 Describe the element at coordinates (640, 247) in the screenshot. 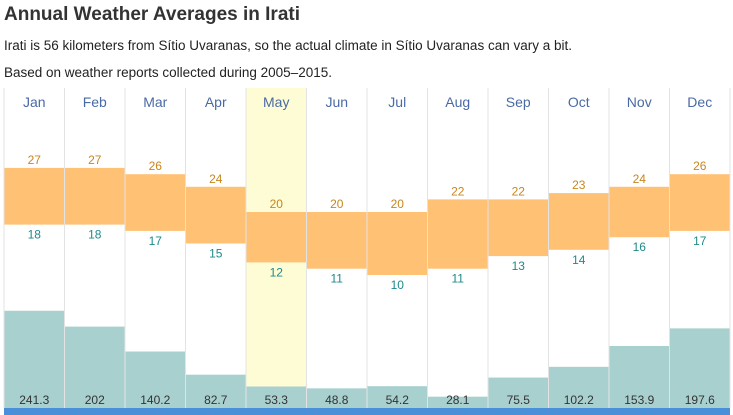

I see `low-temp-label: 16` at that location.